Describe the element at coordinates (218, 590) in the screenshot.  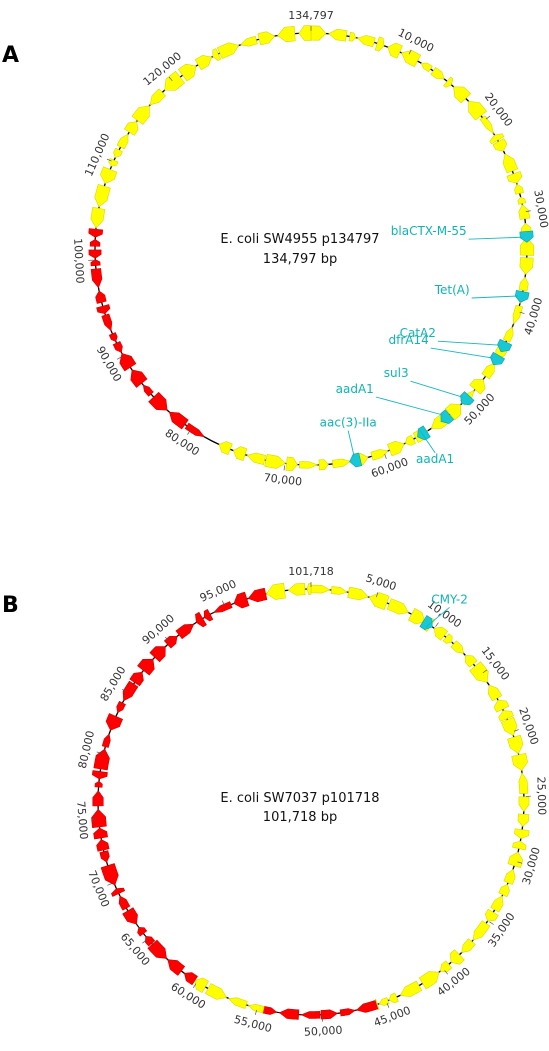
I see `tick-label: 95,000` at that location.